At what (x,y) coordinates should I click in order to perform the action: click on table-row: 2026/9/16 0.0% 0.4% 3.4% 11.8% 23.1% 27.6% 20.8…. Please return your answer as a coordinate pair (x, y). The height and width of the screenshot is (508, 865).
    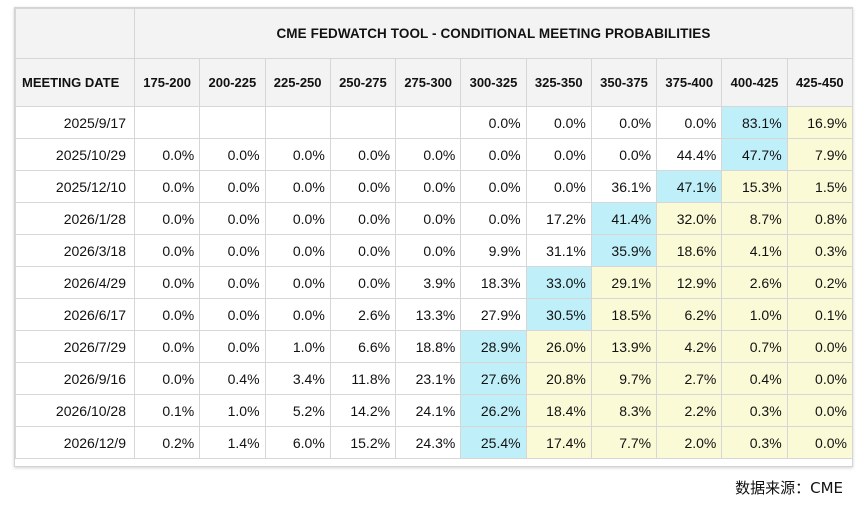
    Looking at the image, I should click on (434, 378).